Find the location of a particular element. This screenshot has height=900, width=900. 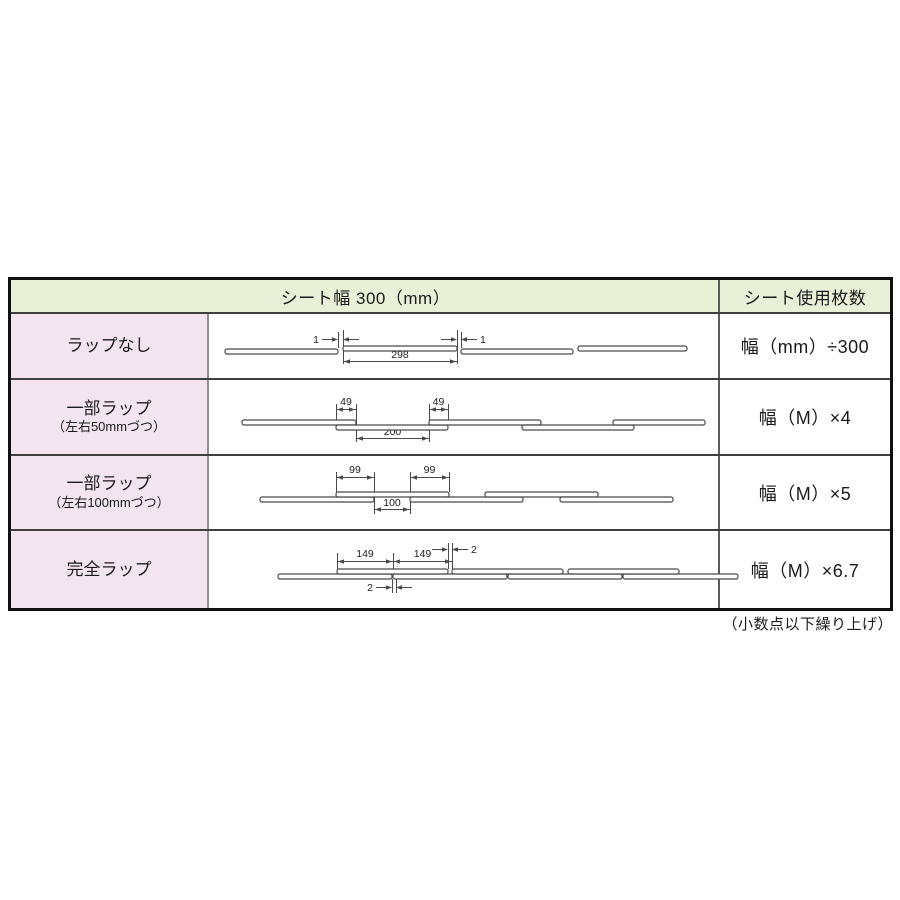

dimension-label: 298 is located at coordinates (400, 355).